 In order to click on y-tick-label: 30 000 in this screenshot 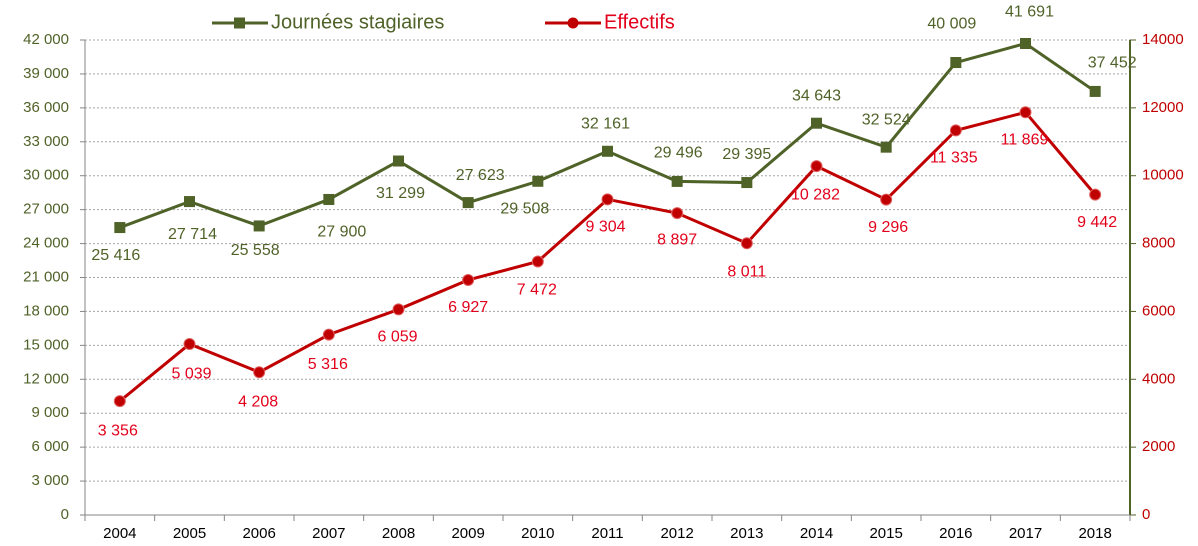, I will do `click(46, 175)`.